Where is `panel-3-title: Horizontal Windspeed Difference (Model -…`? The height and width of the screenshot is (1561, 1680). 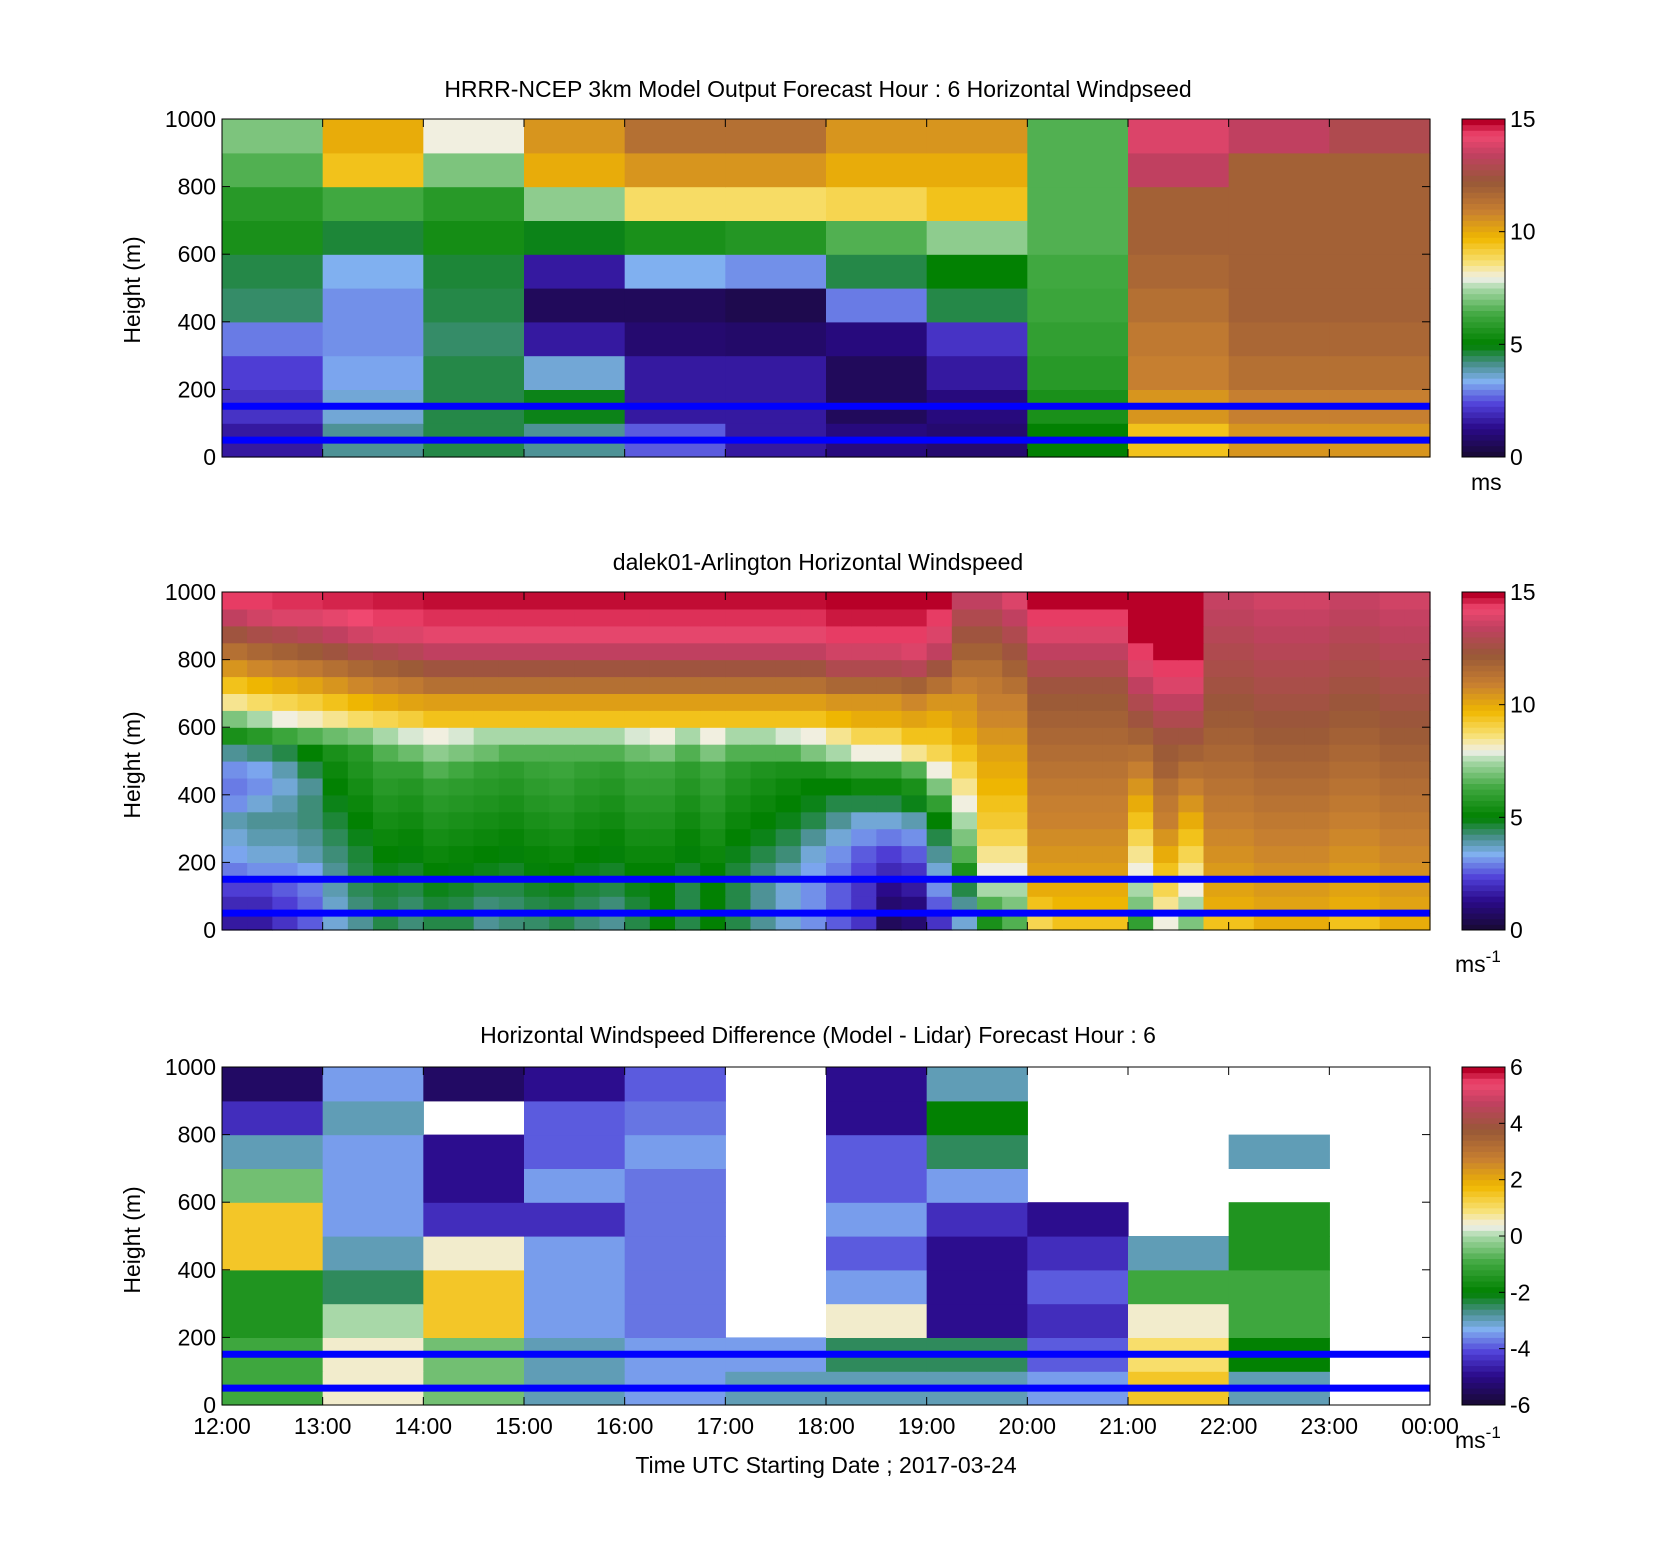 panel-3-title: Horizontal Windspeed Difference (Model -… is located at coordinates (818, 1035).